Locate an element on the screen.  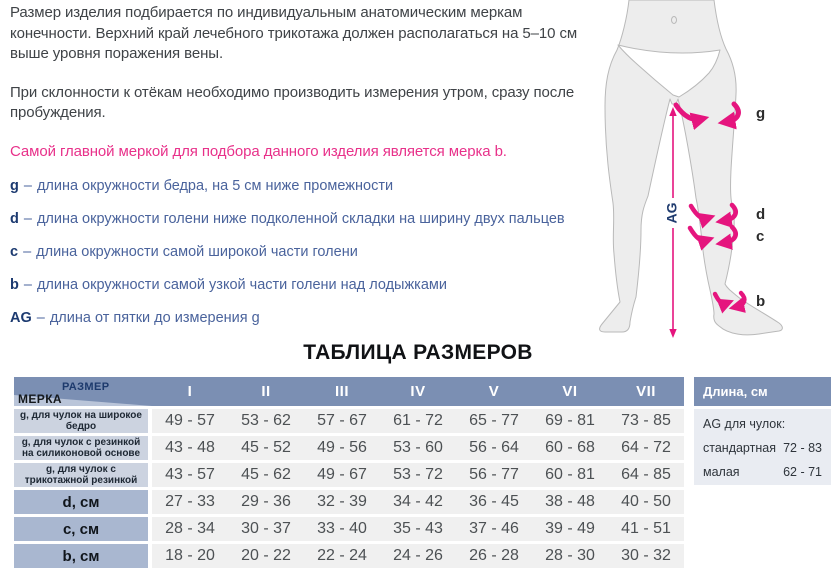
length-value: 72 - 83 is located at coordinates (802, 448).